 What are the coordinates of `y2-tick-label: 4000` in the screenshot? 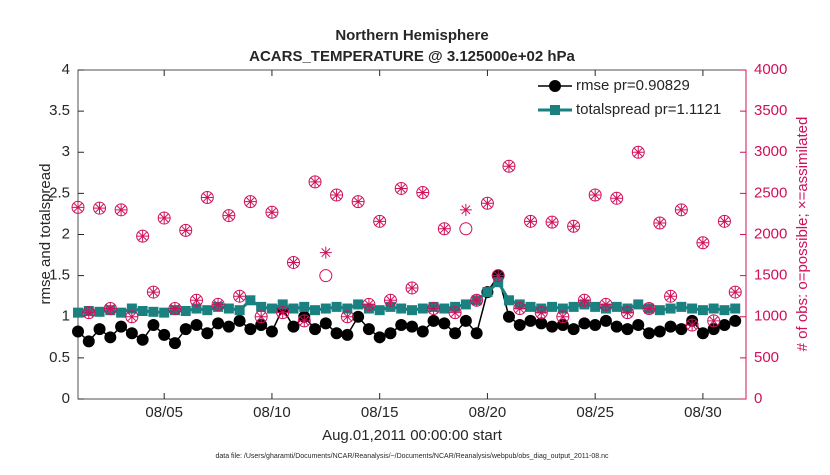 It's located at (770, 69).